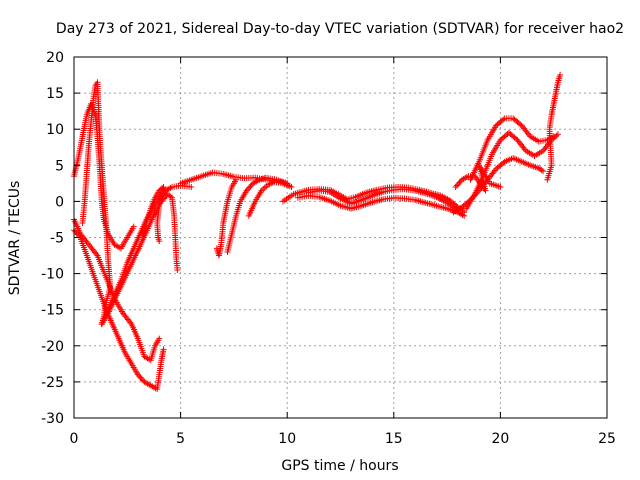 This screenshot has height=480, width=640. What do you see at coordinates (500, 439) in the screenshot?
I see `x-tick-label: 20` at bounding box center [500, 439].